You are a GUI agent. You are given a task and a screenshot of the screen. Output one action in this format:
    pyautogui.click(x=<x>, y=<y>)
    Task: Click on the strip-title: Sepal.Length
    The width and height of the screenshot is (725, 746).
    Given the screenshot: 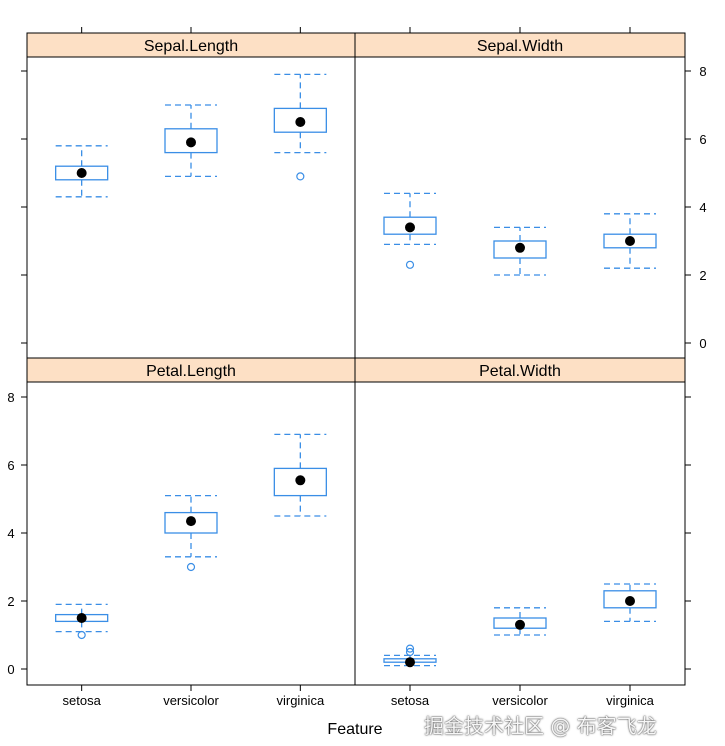 What is the action you would take?
    pyautogui.click(x=191, y=46)
    